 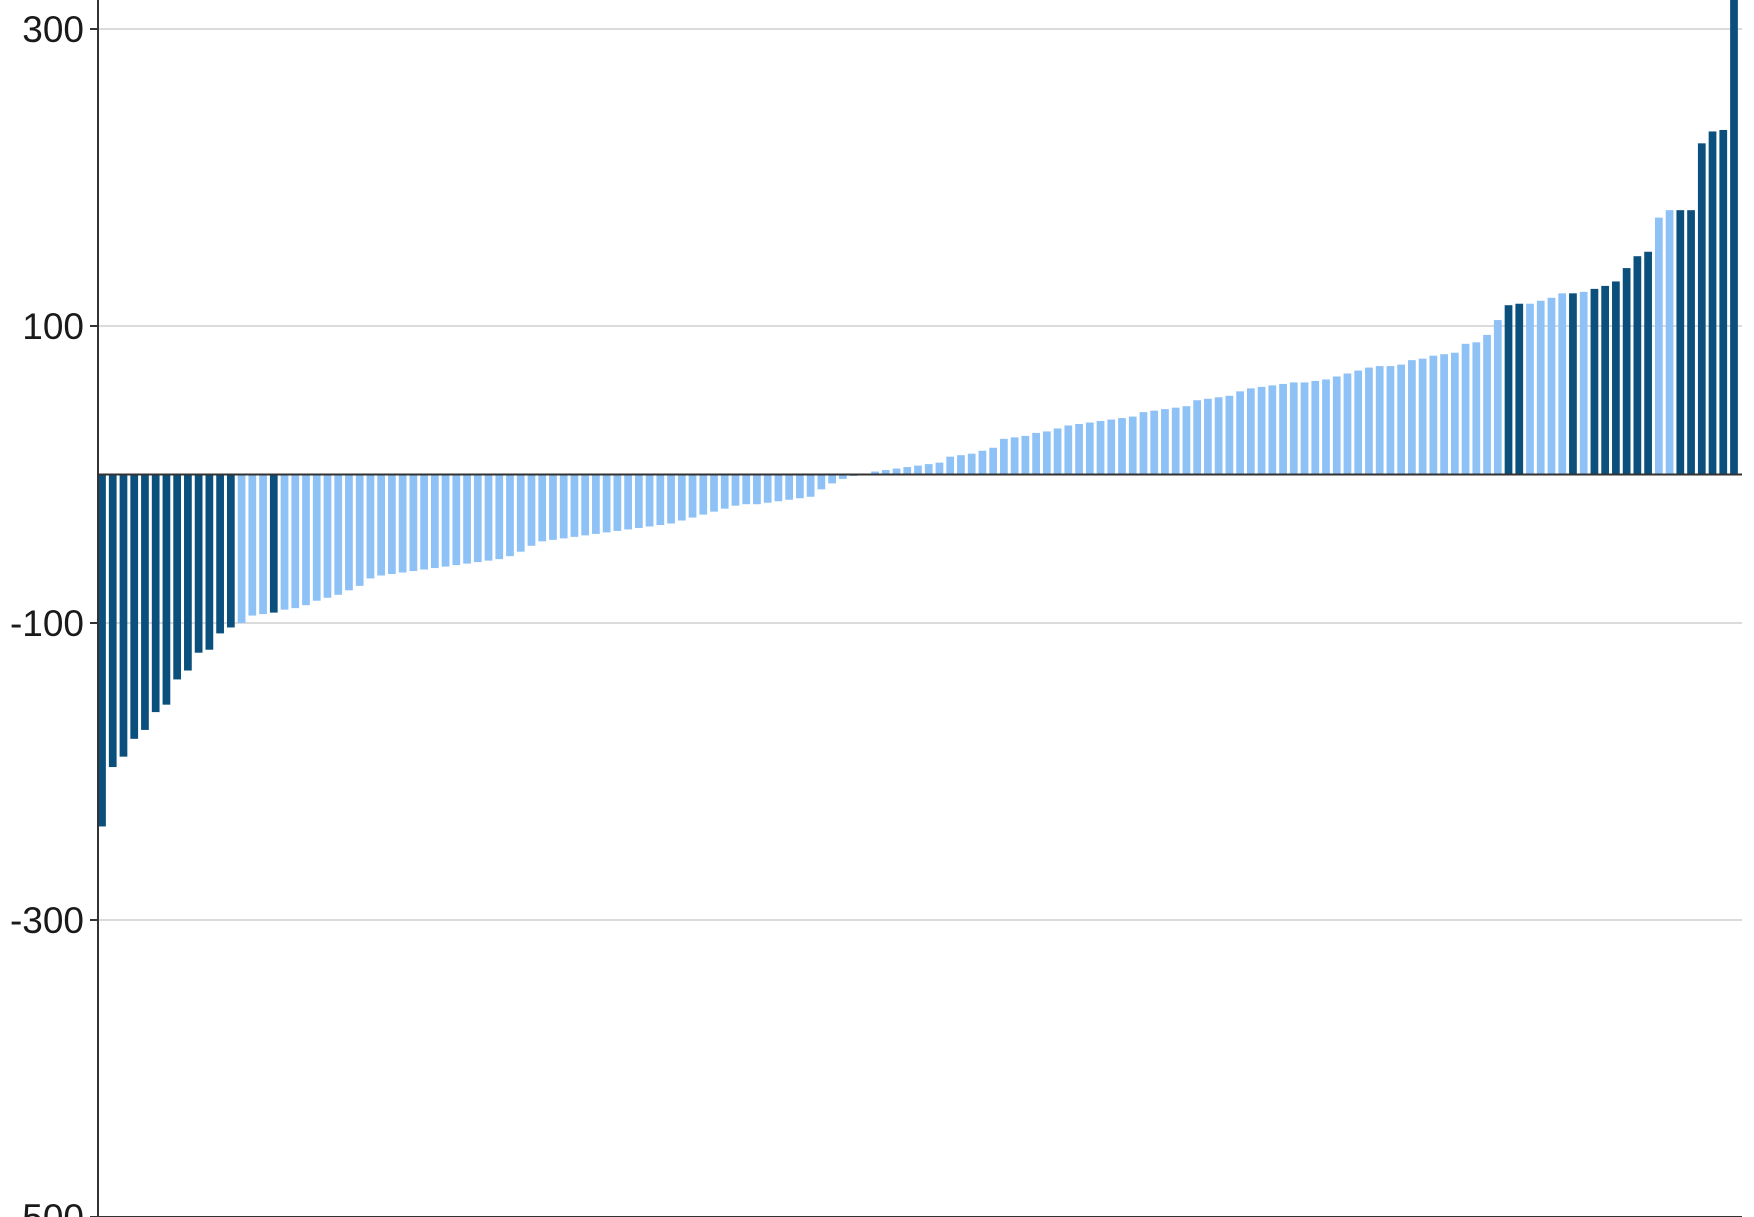 I want to click on y-tick-label: -100, so click(x=47, y=623).